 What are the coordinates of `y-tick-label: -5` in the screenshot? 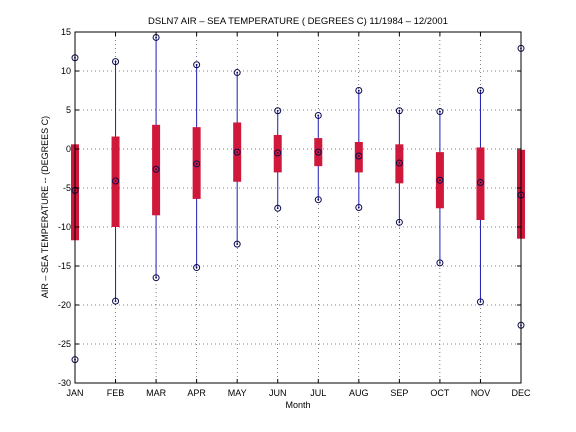 It's located at (67, 188).